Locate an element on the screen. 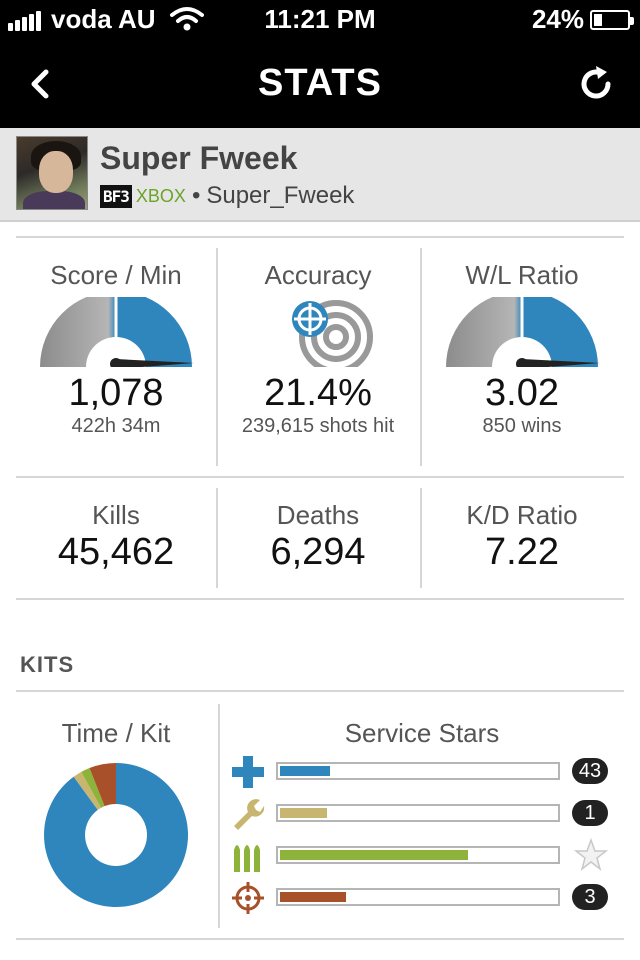 The height and width of the screenshot is (960, 640). stat-value: 6,294 is located at coordinates (318, 552).